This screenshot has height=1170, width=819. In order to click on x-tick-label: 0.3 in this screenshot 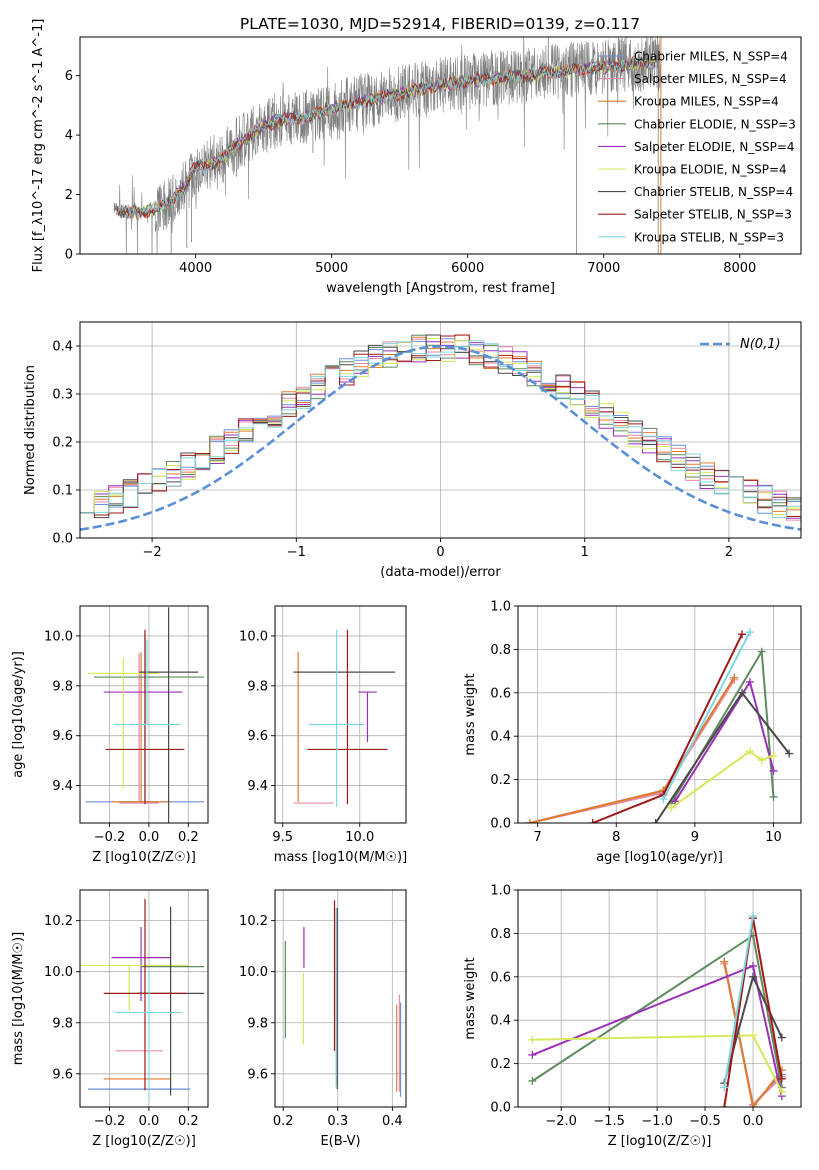, I will do `click(337, 1121)`.